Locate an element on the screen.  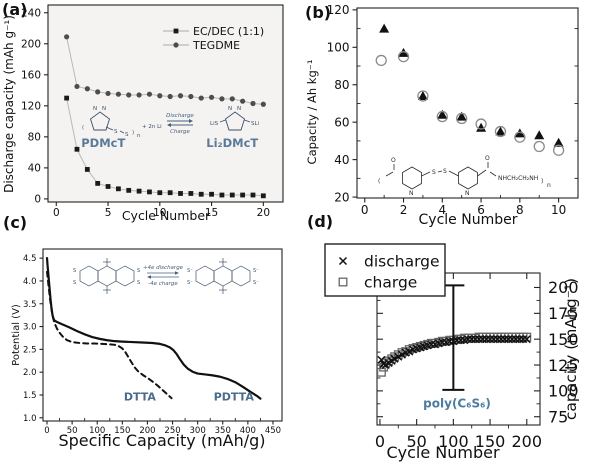
redox-arrows-a: Discharge Charge is located at coordinates (180, 124).